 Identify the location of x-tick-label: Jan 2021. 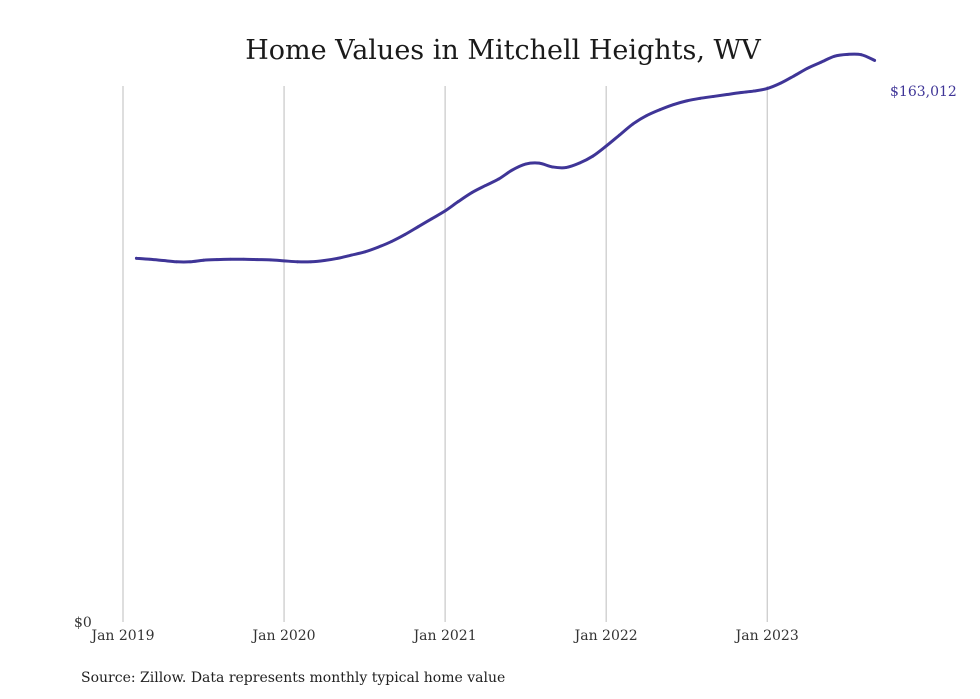
(444, 636).